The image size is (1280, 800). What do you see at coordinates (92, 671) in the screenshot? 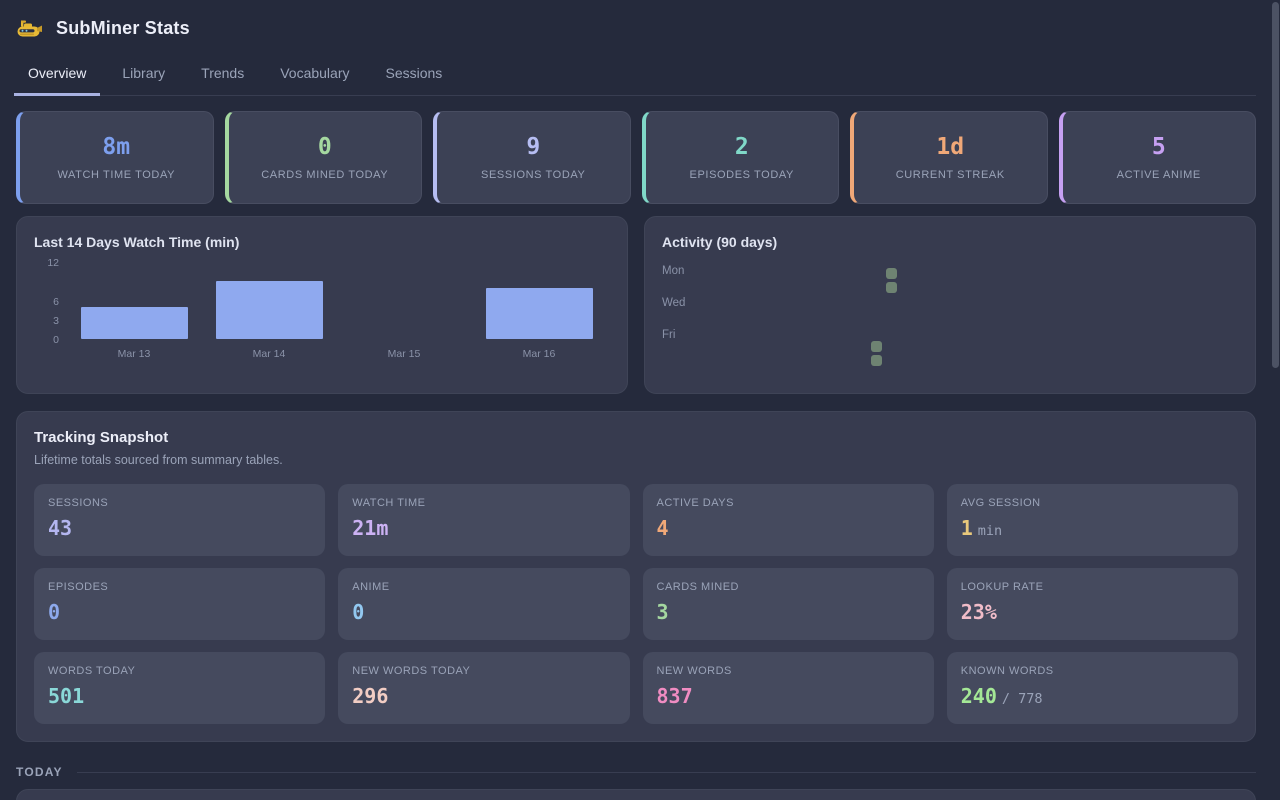
I see `tile-label: WORDS TODAY` at bounding box center [92, 671].